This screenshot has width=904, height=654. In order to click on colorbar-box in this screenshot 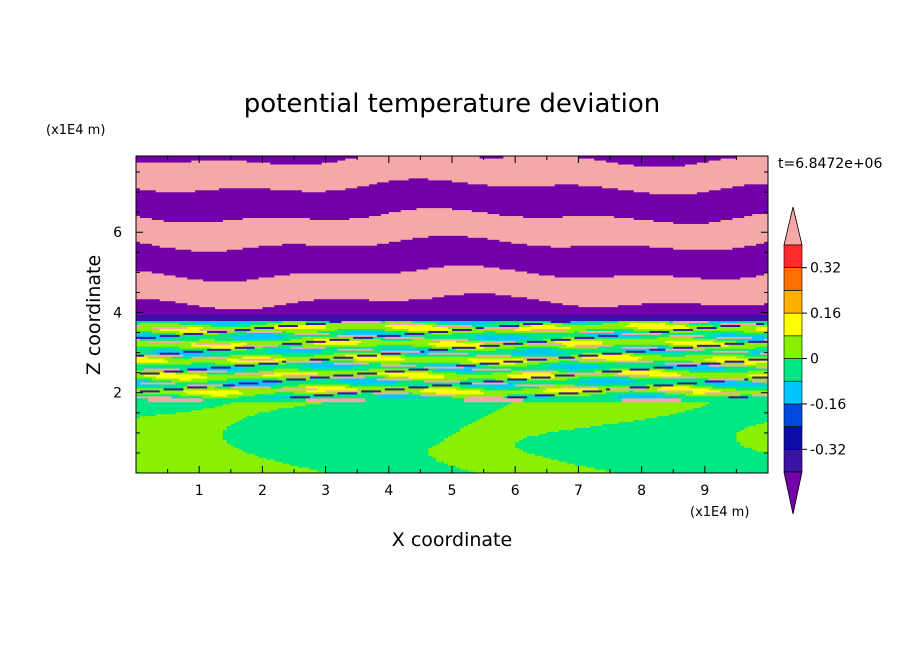, I will do `click(793, 279)`.